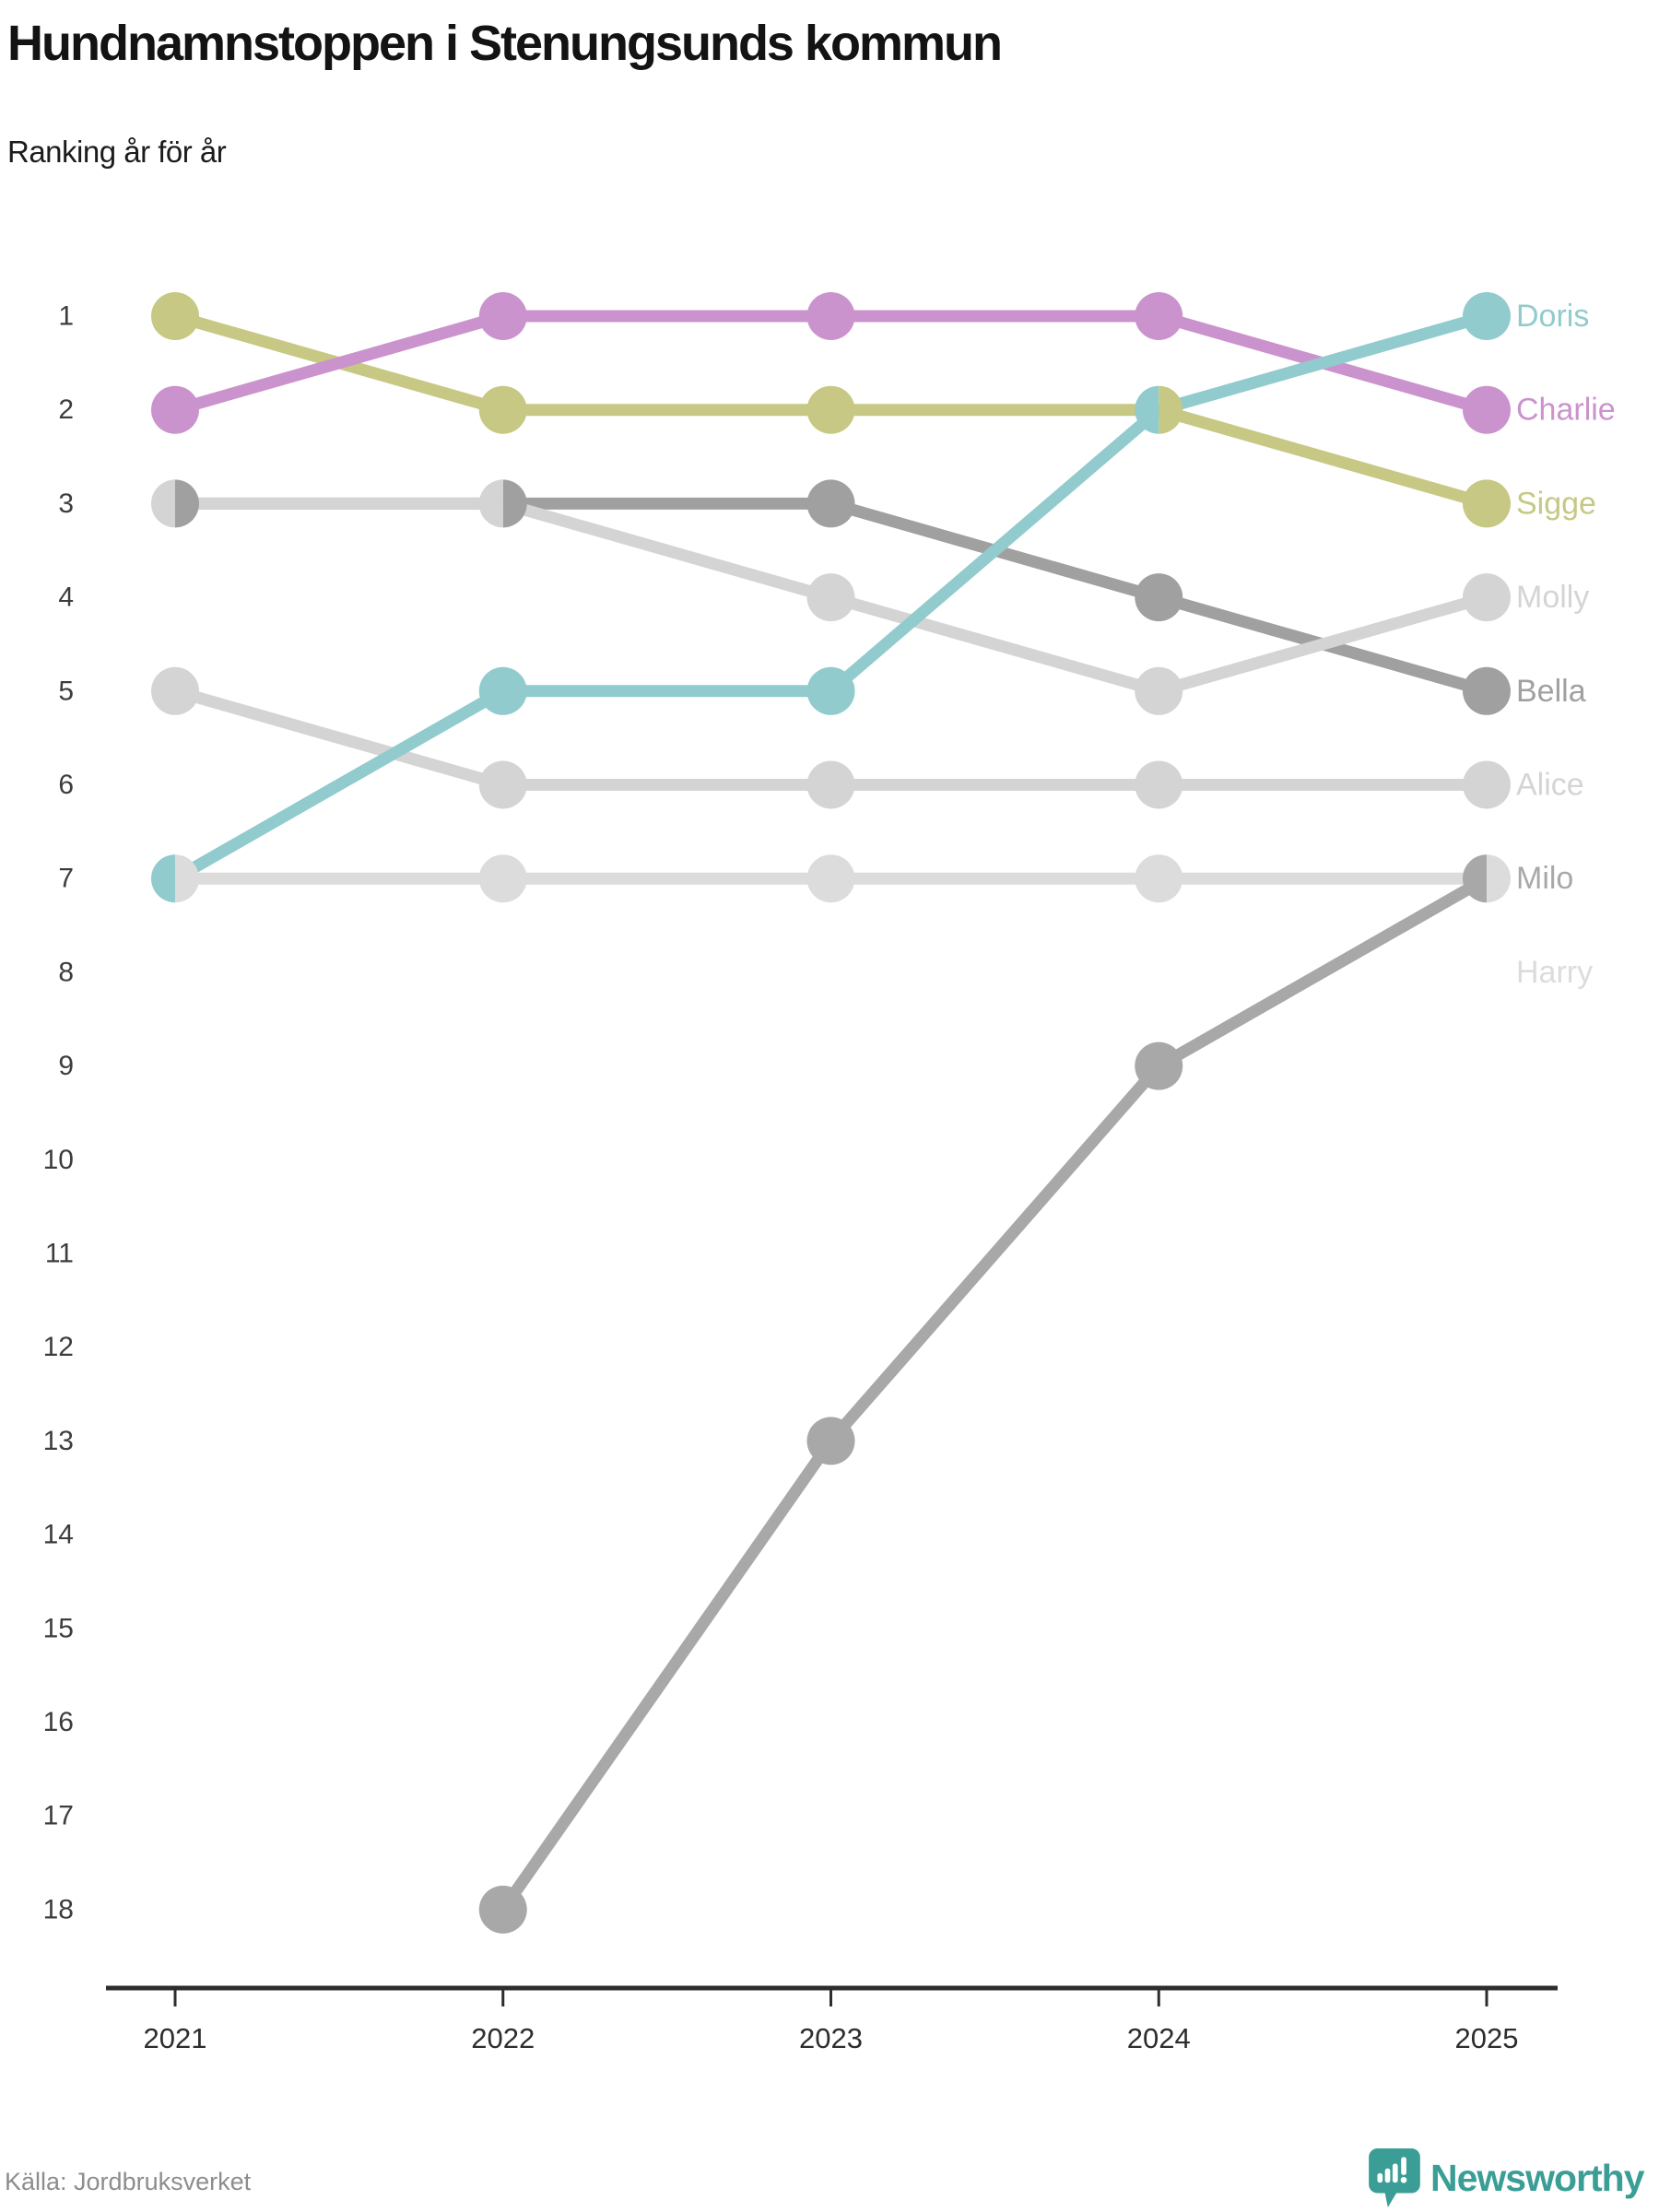  Describe the element at coordinates (66, 316) in the screenshot. I see `y-tick-label: 1` at that location.